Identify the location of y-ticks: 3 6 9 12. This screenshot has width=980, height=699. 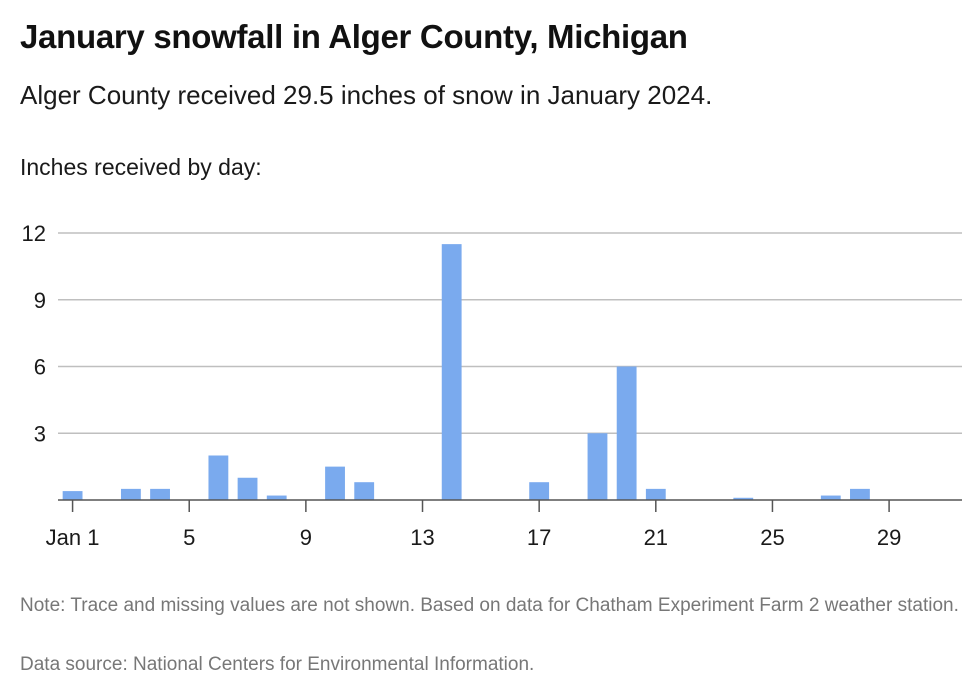
(34, 333).